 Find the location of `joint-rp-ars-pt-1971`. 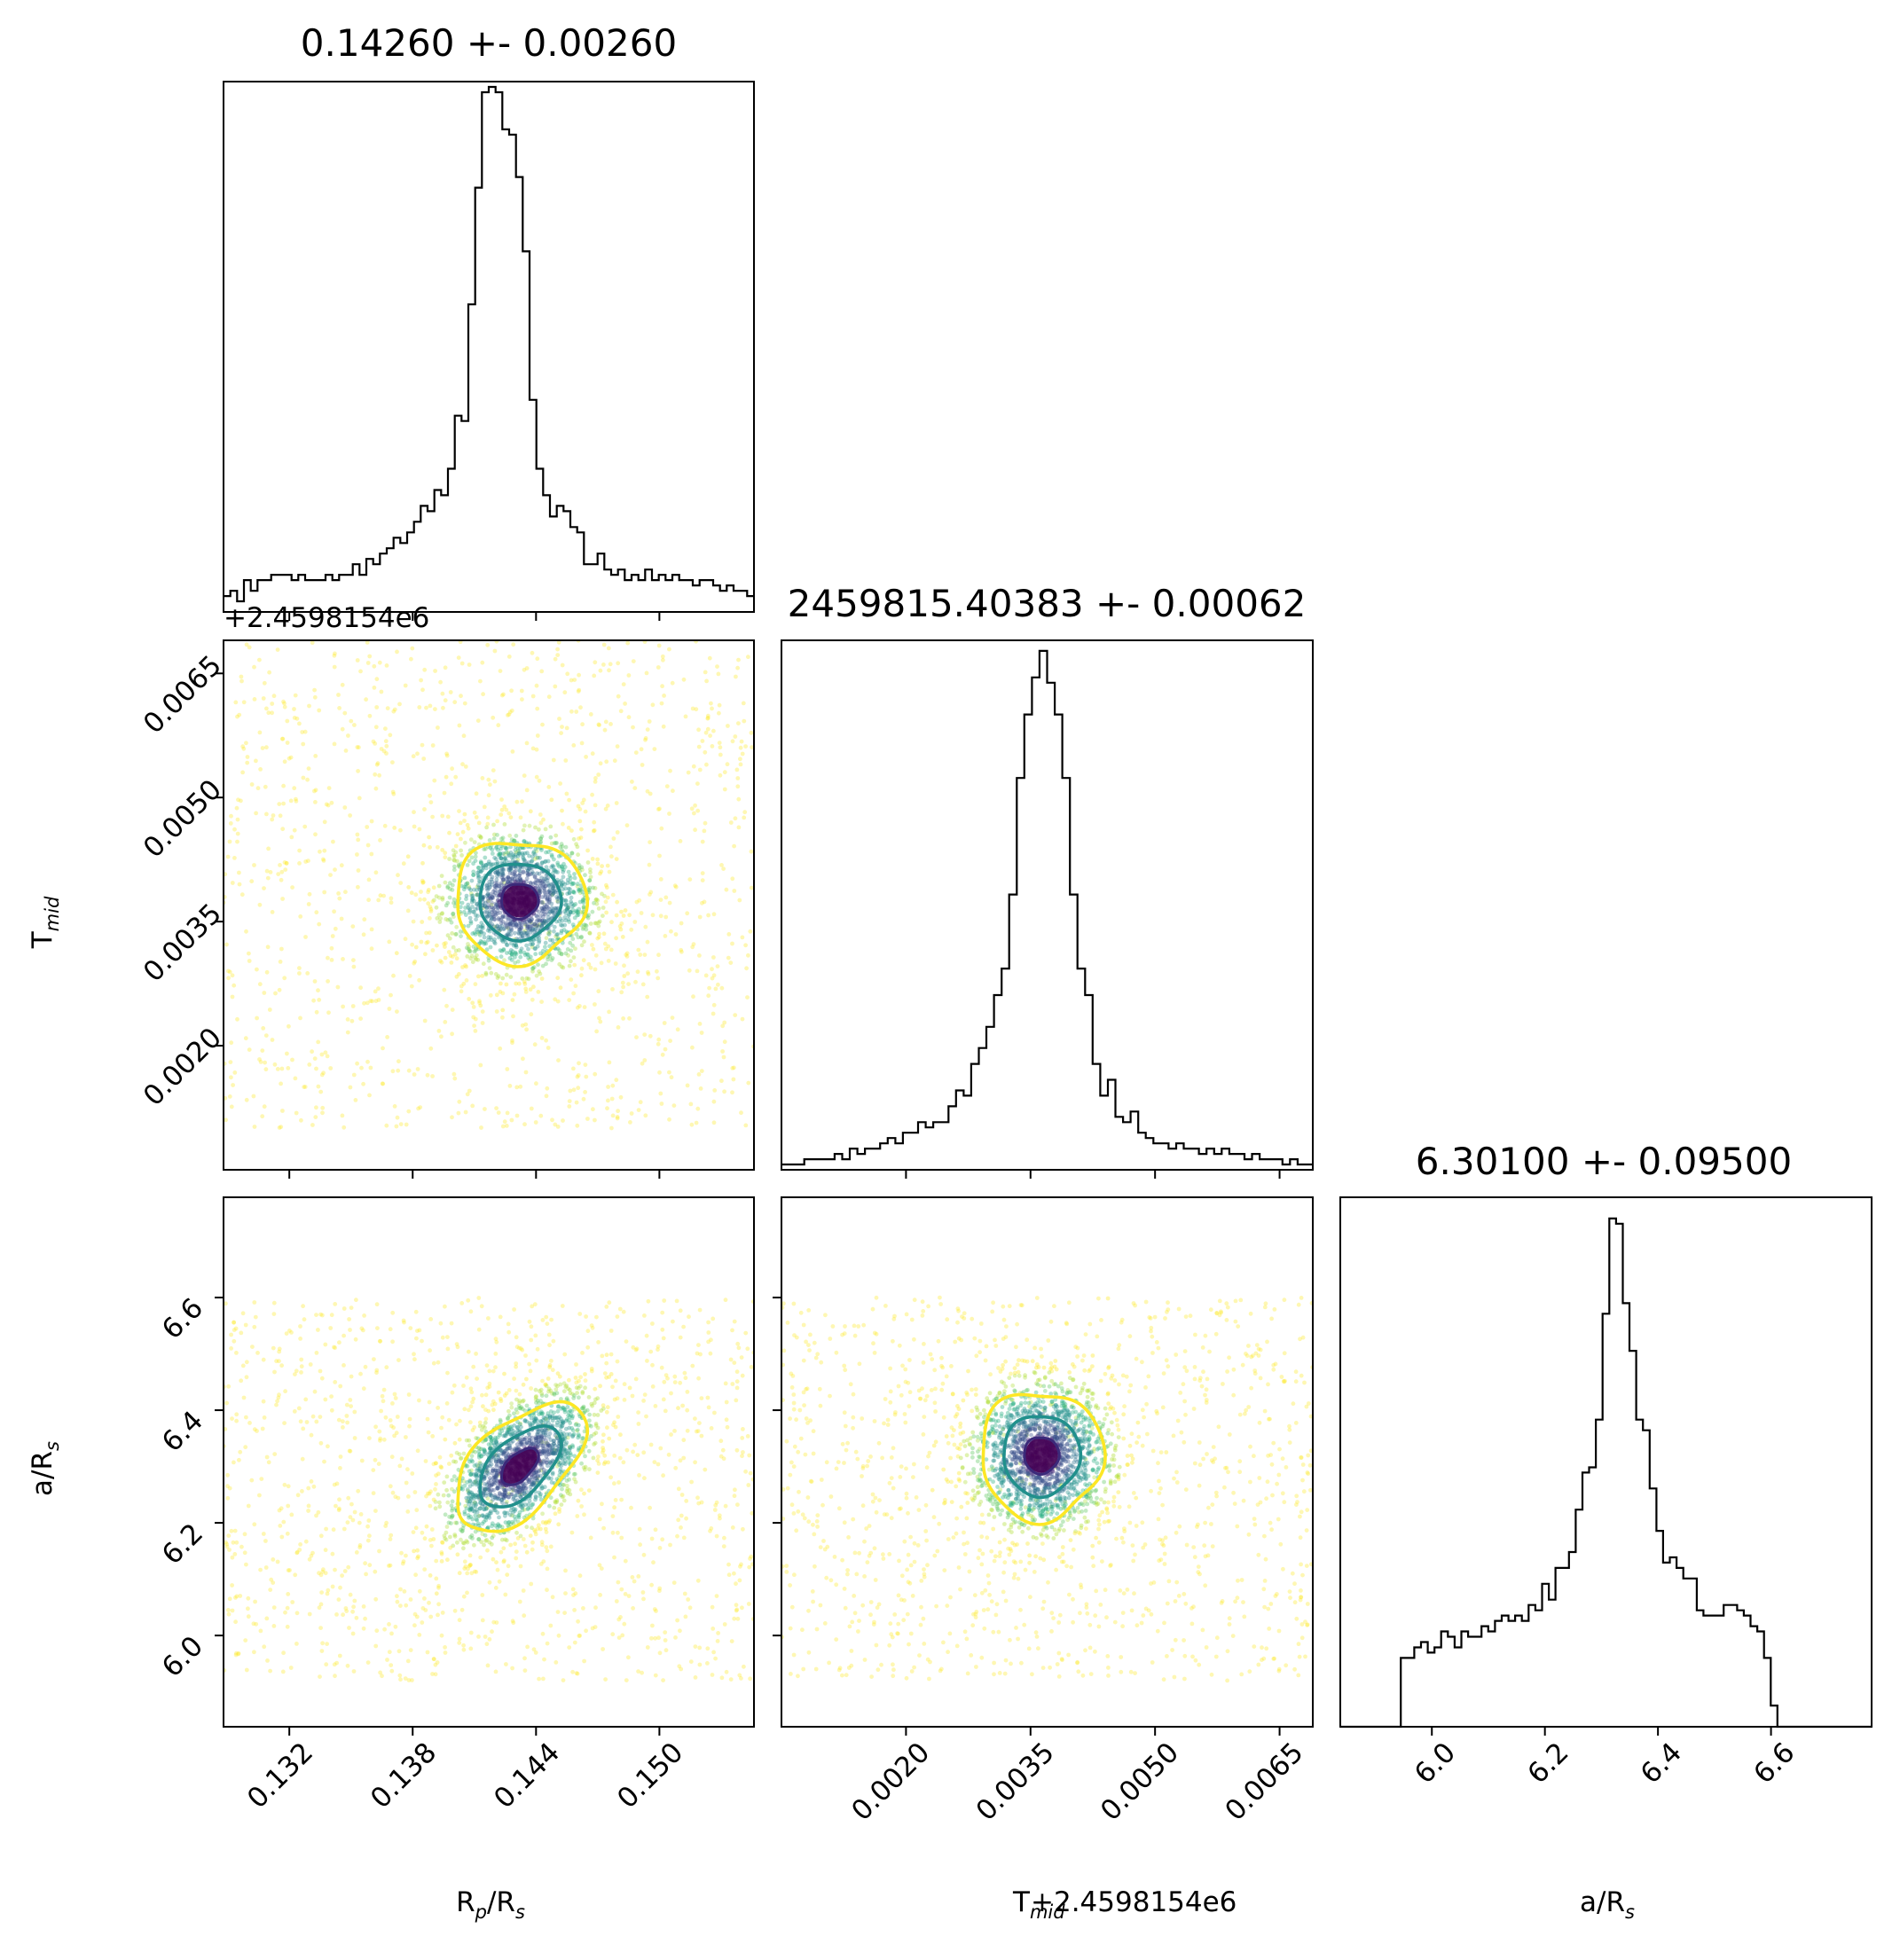

joint-rp-ars-pt-1971 is located at coordinates (535, 1418).